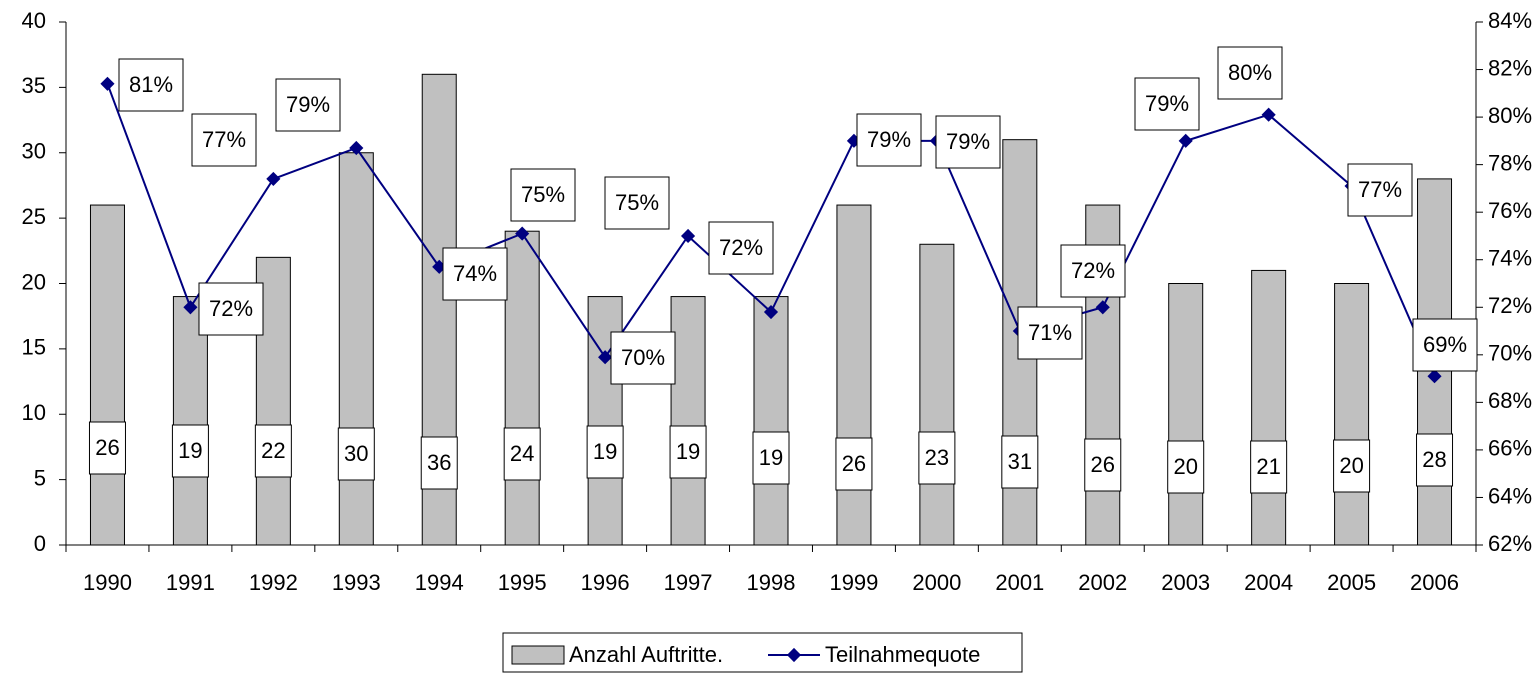 This screenshot has width=1539, height=673. What do you see at coordinates (439, 462) in the screenshot?
I see `bar-label: 36` at bounding box center [439, 462].